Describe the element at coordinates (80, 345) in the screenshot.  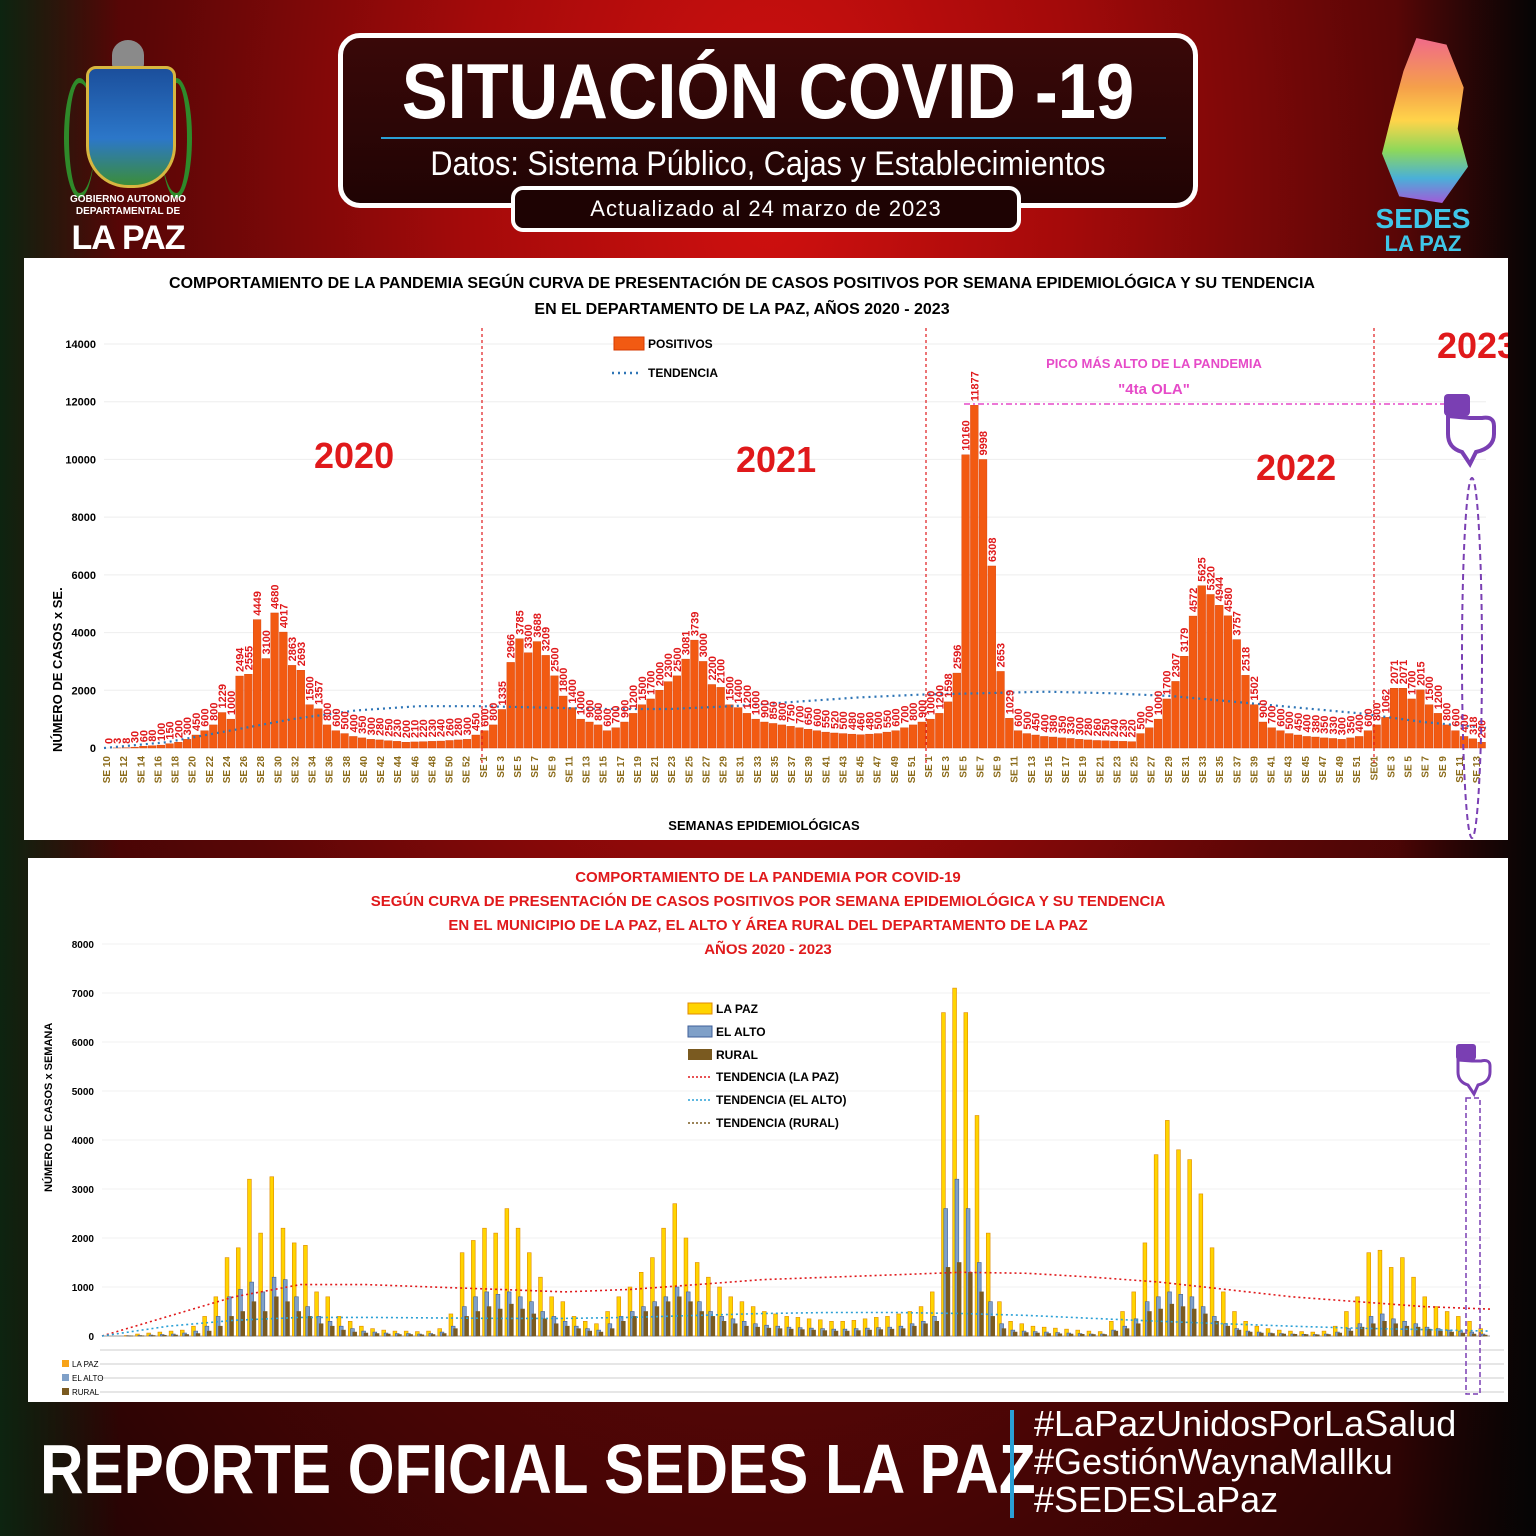
I see `chart1-ytick-label: 14000` at that location.